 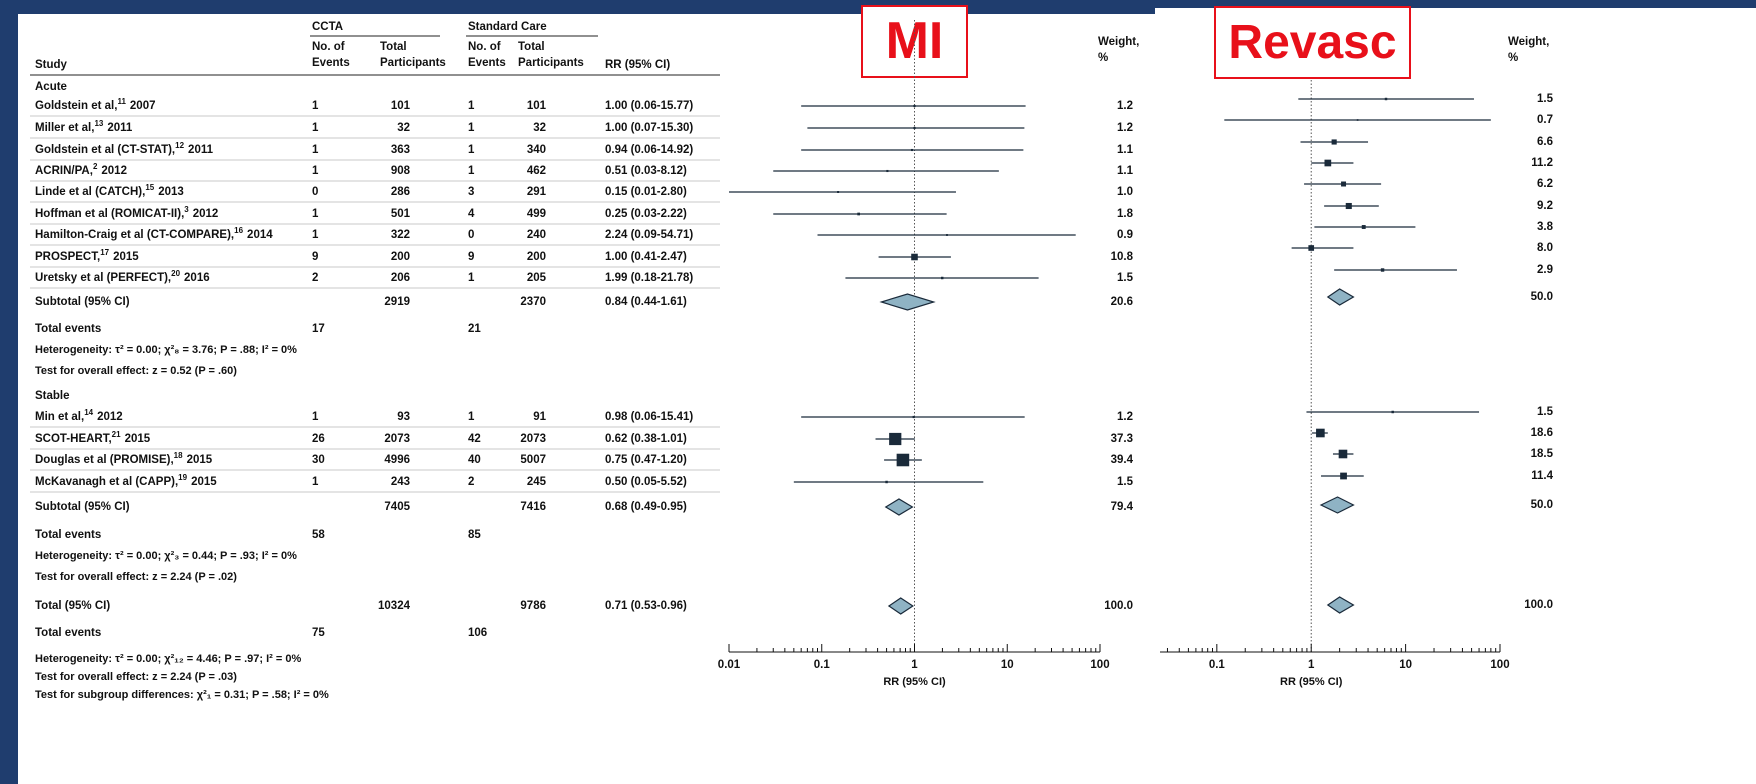 I want to click on section-name: Acute, so click(x=51, y=87).